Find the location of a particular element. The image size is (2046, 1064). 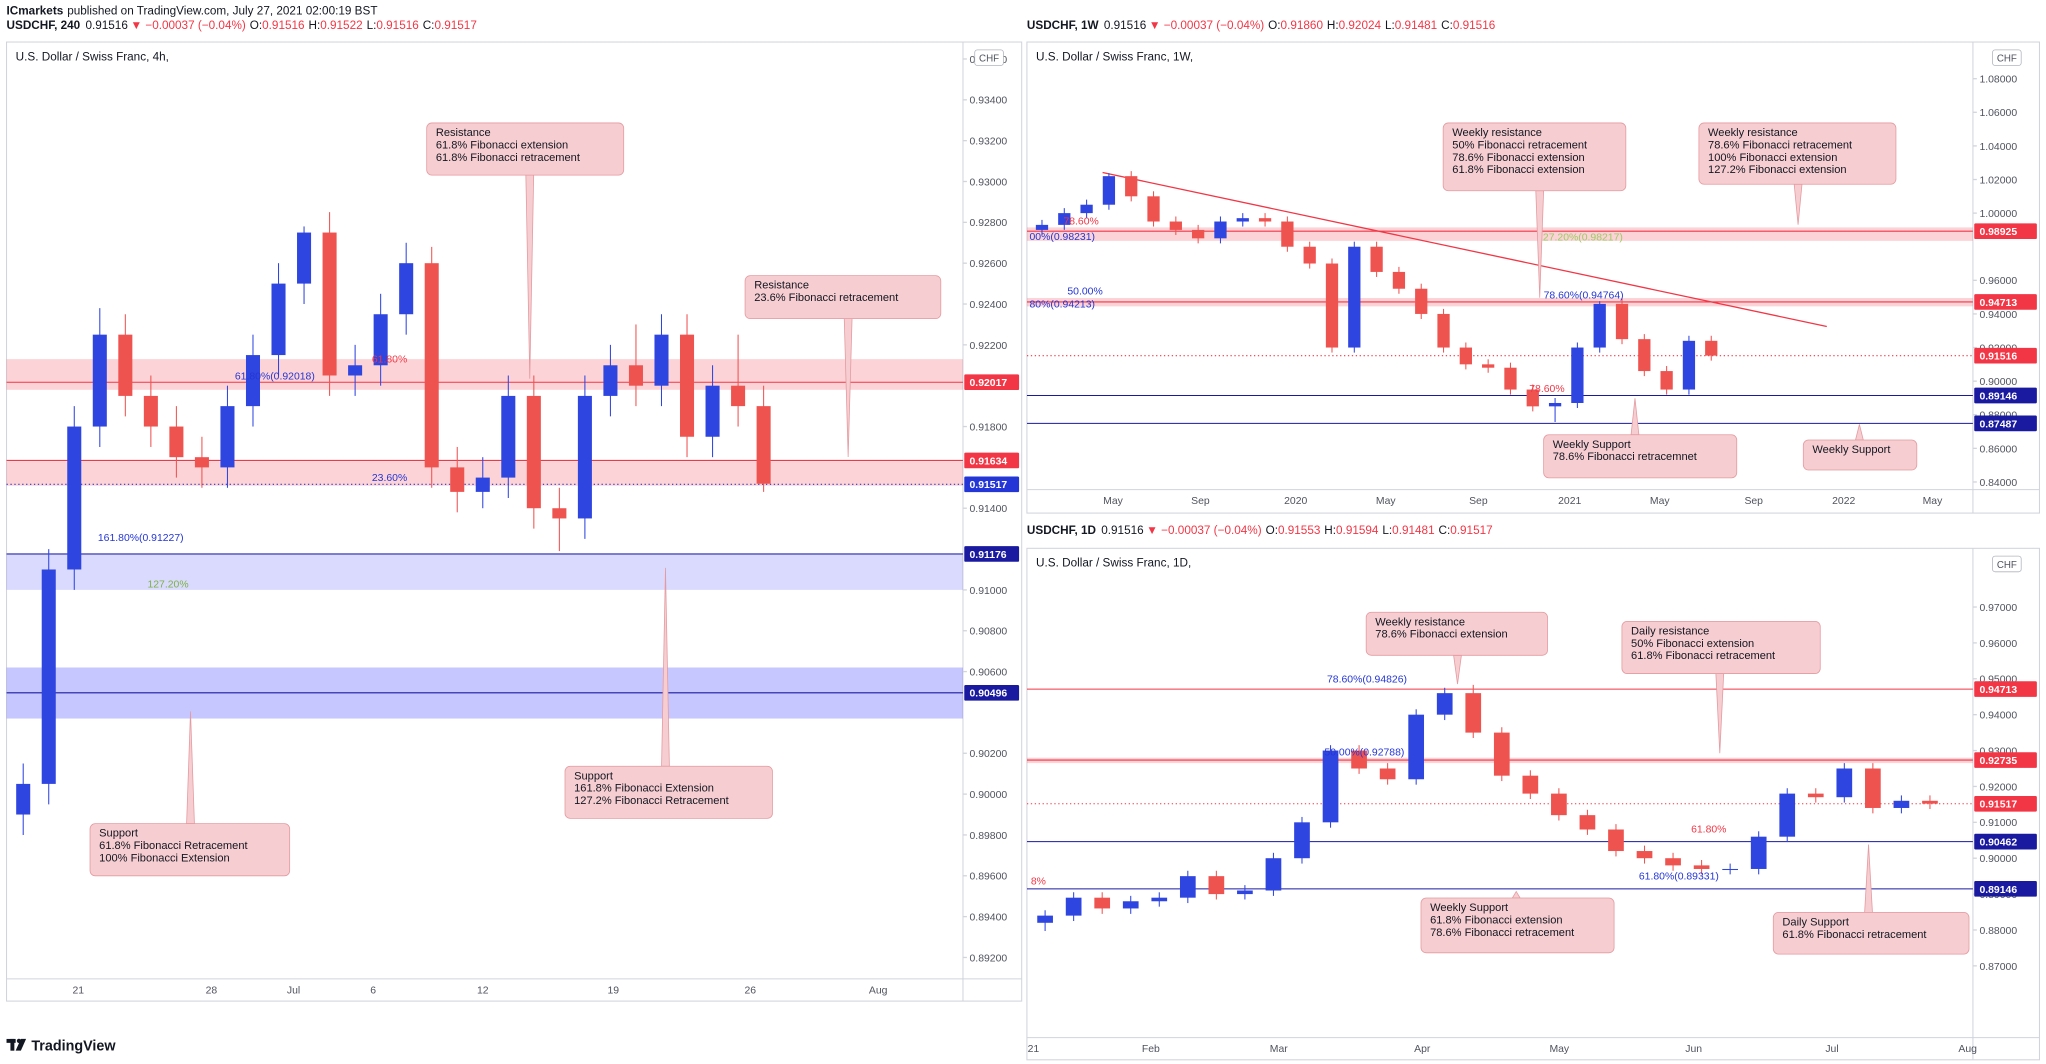

callout-text: 100% Fibonacci extension is located at coordinates (1772, 158).